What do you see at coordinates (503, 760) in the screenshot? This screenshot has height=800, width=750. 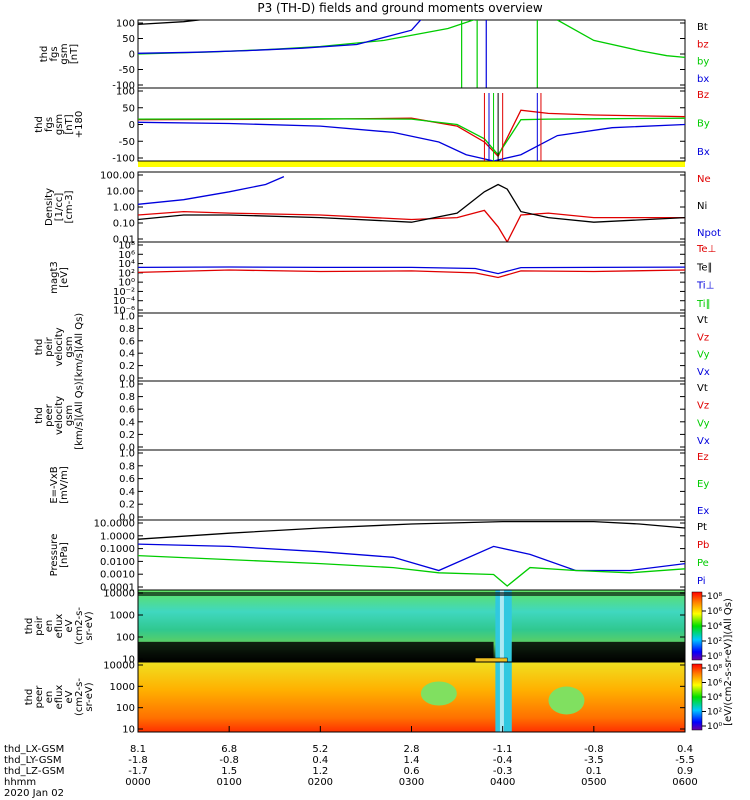 I see `x-tick-label-ly: -0.4` at bounding box center [503, 760].